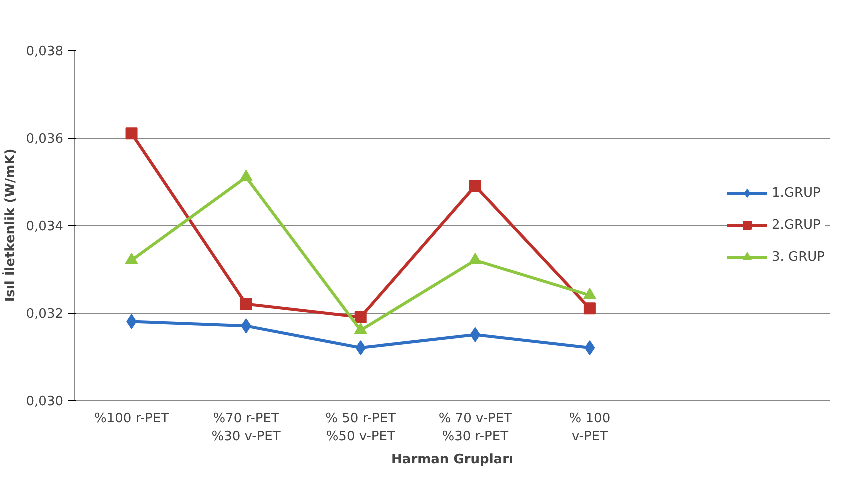  Describe the element at coordinates (45, 227) in the screenshot. I see `y-tick-label: 0,034` at that location.